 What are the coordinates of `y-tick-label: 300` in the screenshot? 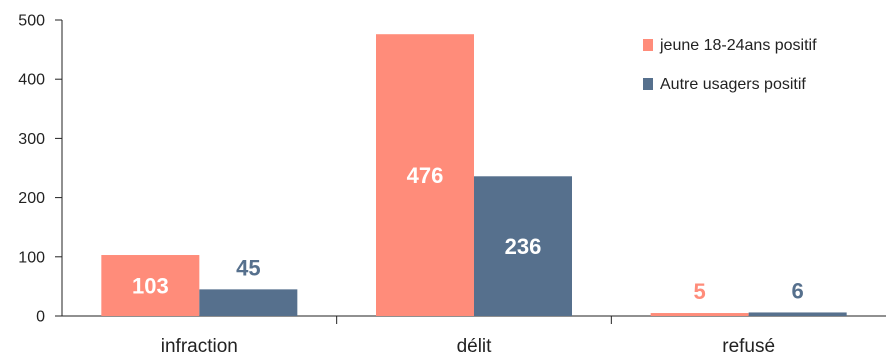 It's located at (31, 139).